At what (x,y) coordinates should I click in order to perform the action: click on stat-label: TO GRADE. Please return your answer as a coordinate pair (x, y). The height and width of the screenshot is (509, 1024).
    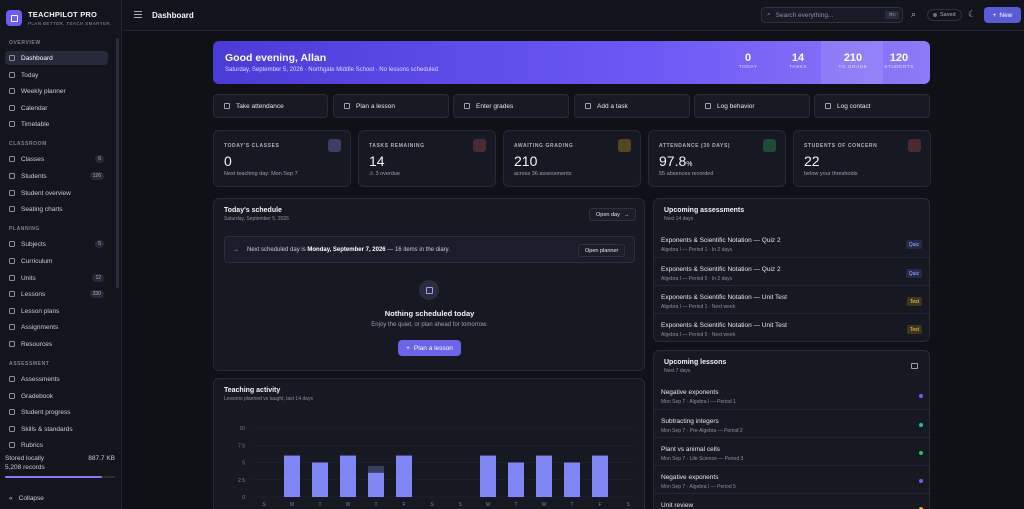
    Looking at the image, I should click on (853, 67).